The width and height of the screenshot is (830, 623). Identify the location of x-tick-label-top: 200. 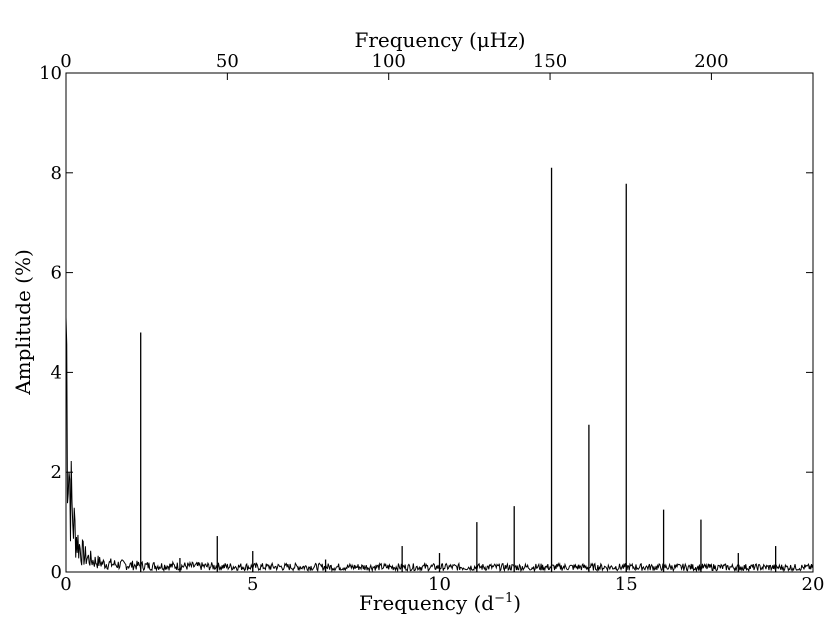
(711, 61).